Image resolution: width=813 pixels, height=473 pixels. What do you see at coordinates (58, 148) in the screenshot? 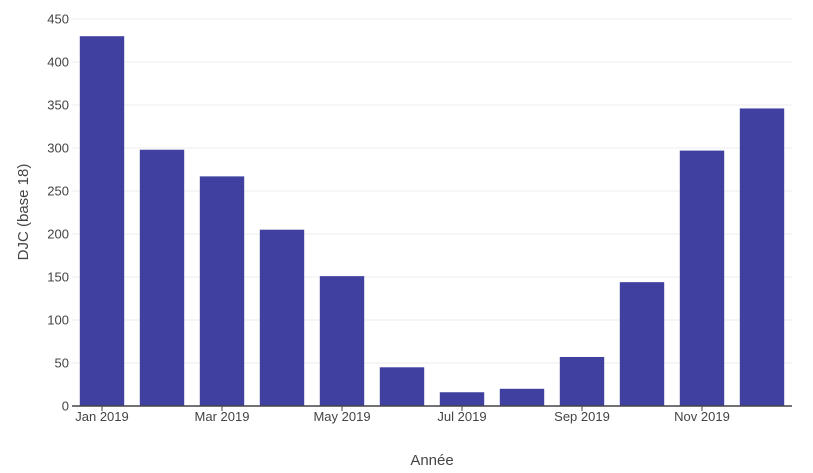
I see `y-tick-label: 300` at bounding box center [58, 148].